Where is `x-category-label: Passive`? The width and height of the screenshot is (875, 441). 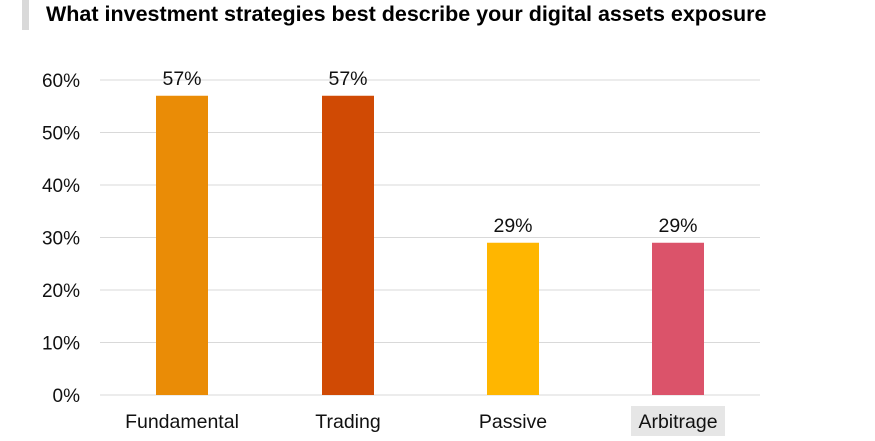 x-category-label: Passive is located at coordinates (513, 422).